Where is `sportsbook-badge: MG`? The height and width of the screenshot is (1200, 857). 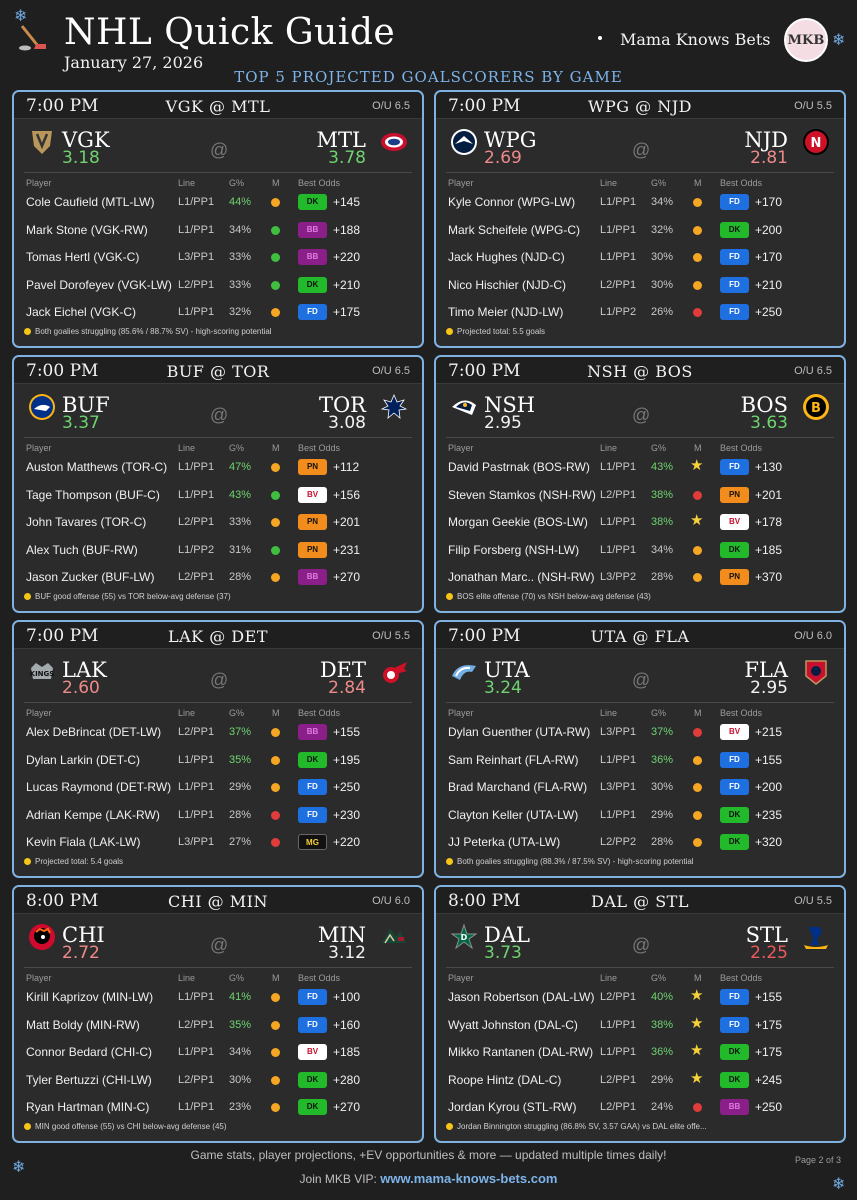 sportsbook-badge: MG is located at coordinates (312, 842).